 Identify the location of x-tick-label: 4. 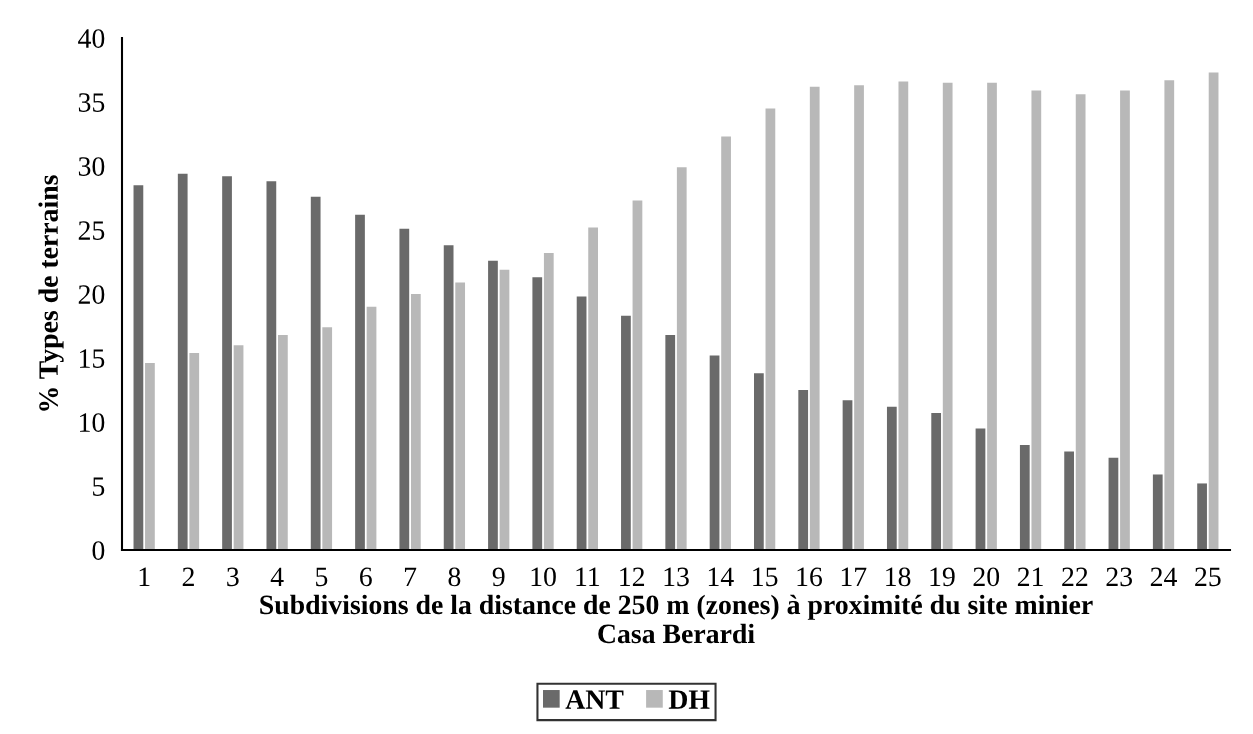
(277, 576).